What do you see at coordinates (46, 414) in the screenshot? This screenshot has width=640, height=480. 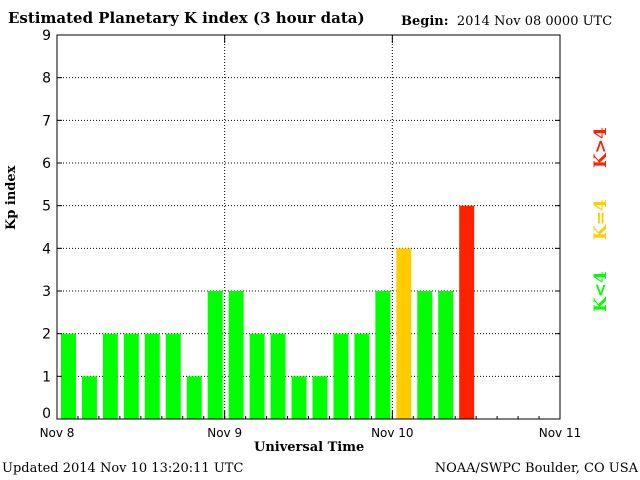 I see `y-tick-label: 0` at bounding box center [46, 414].